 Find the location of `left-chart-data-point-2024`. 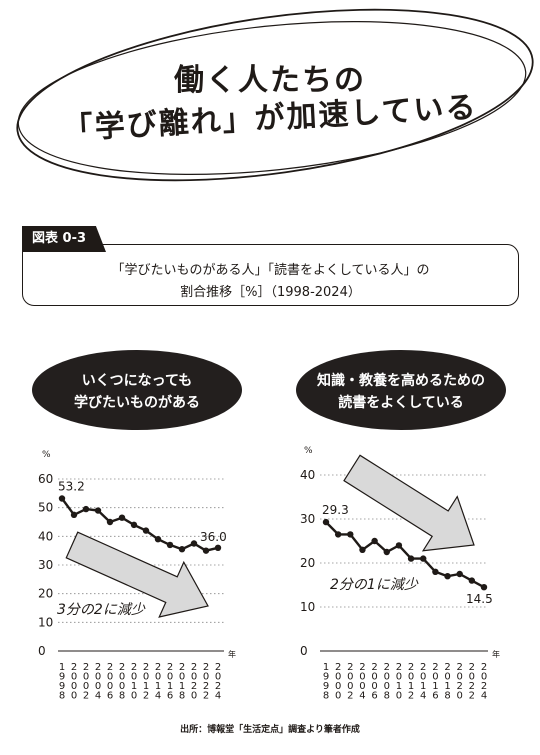

left-chart-data-point-2024 is located at coordinates (218, 547).